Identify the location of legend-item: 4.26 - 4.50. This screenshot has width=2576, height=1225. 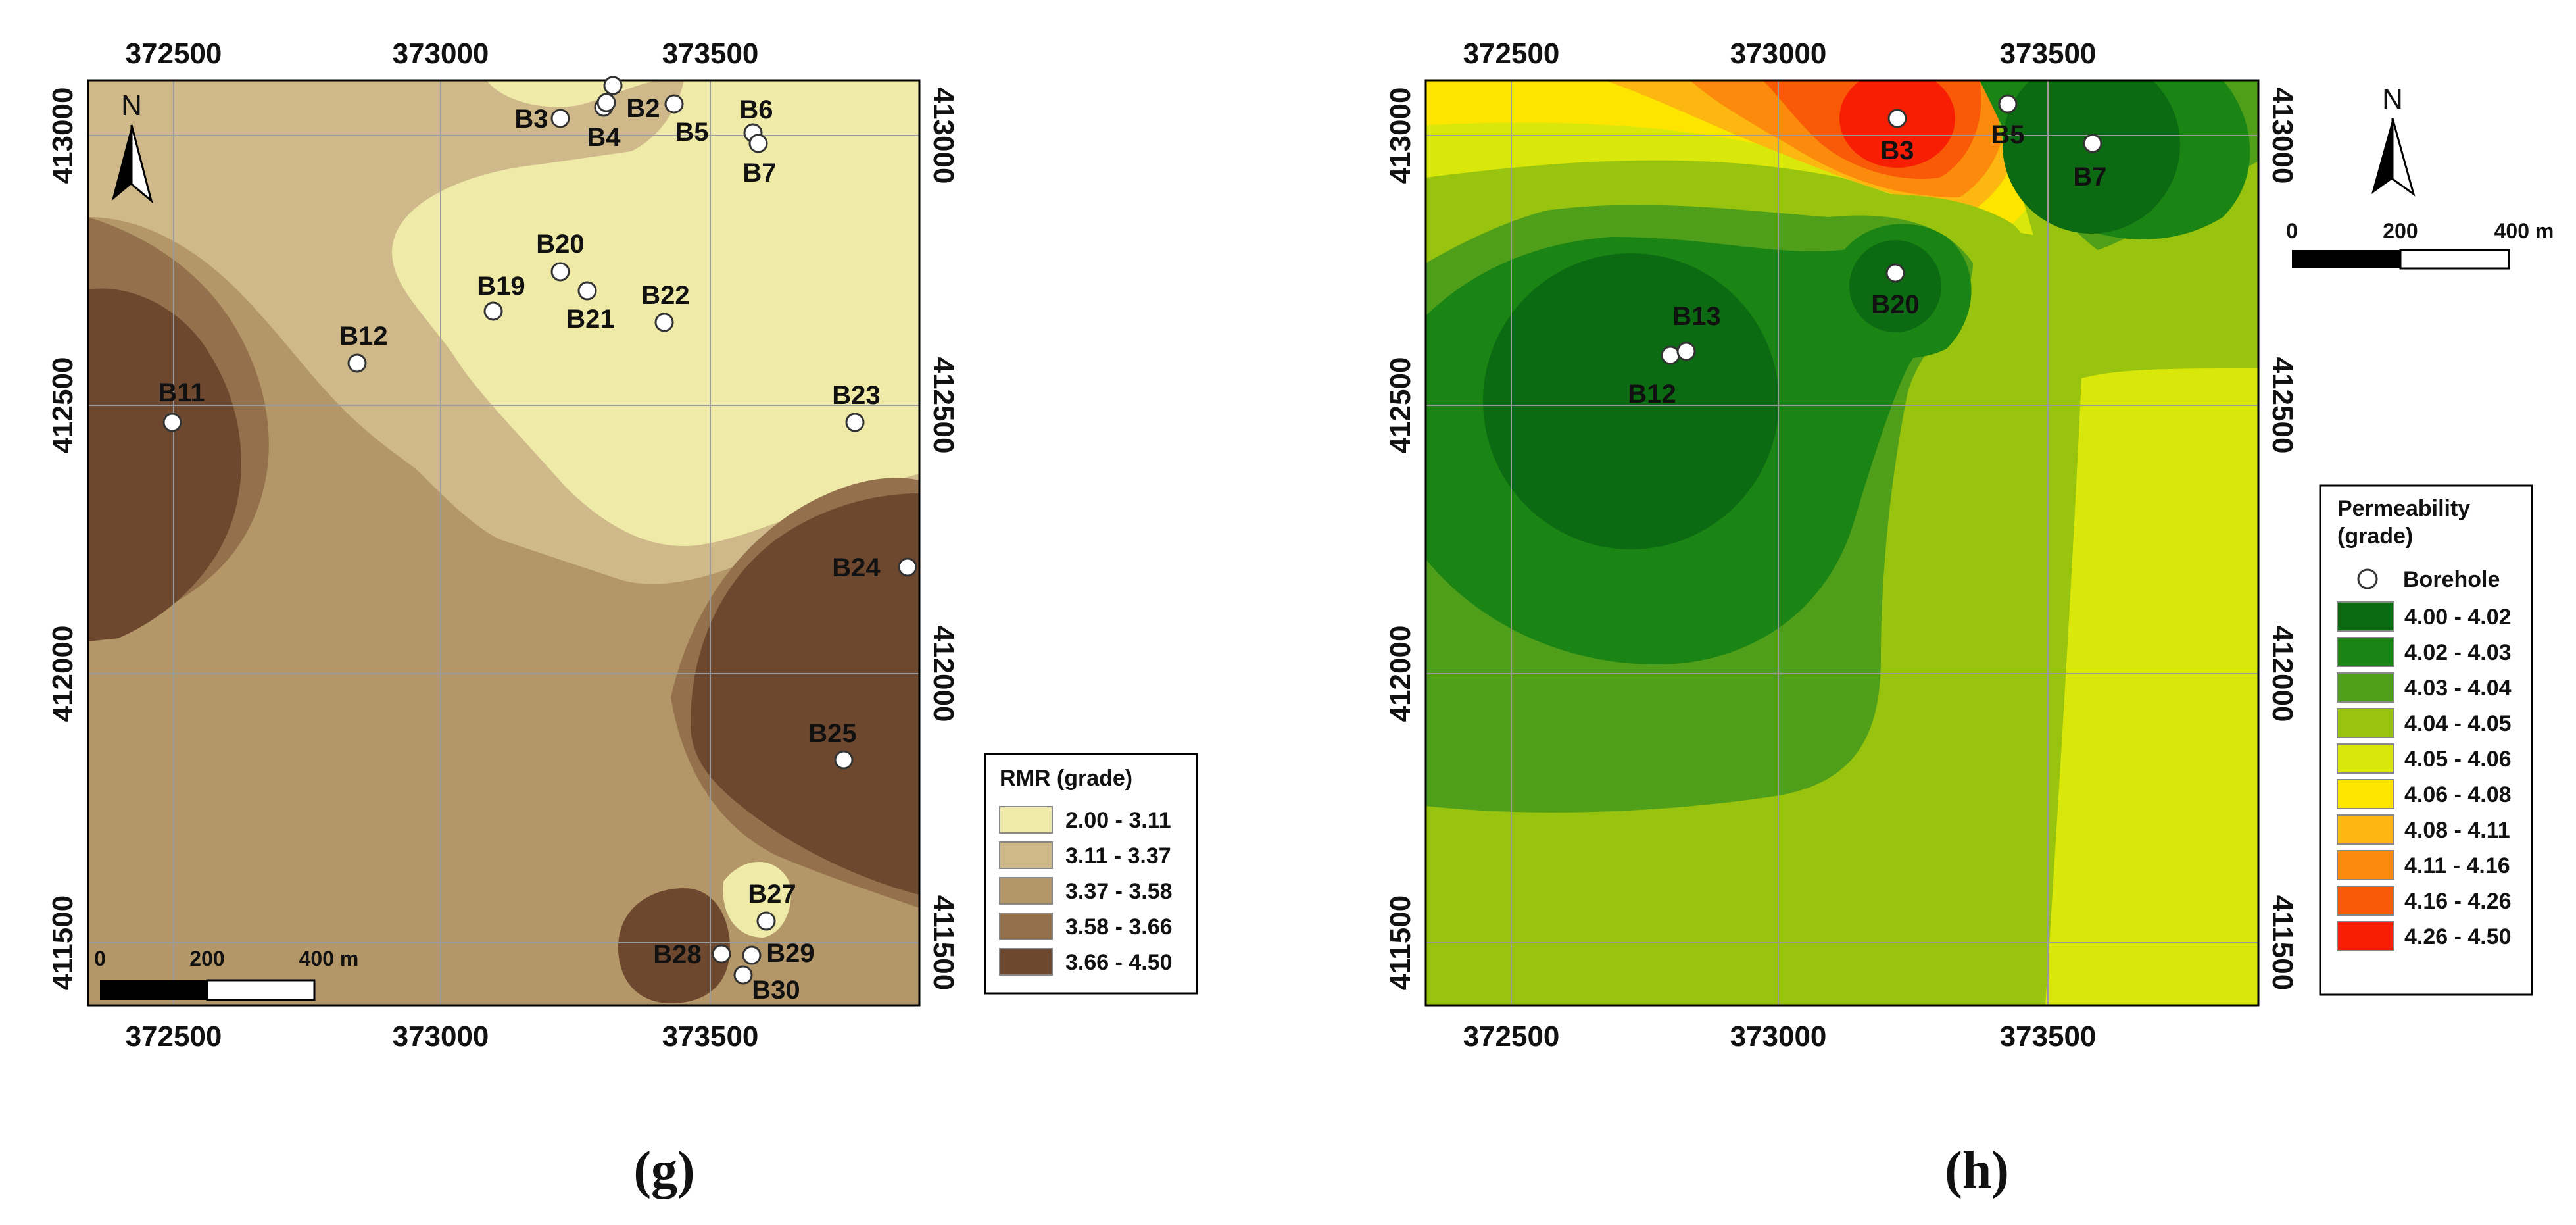
(2424, 936).